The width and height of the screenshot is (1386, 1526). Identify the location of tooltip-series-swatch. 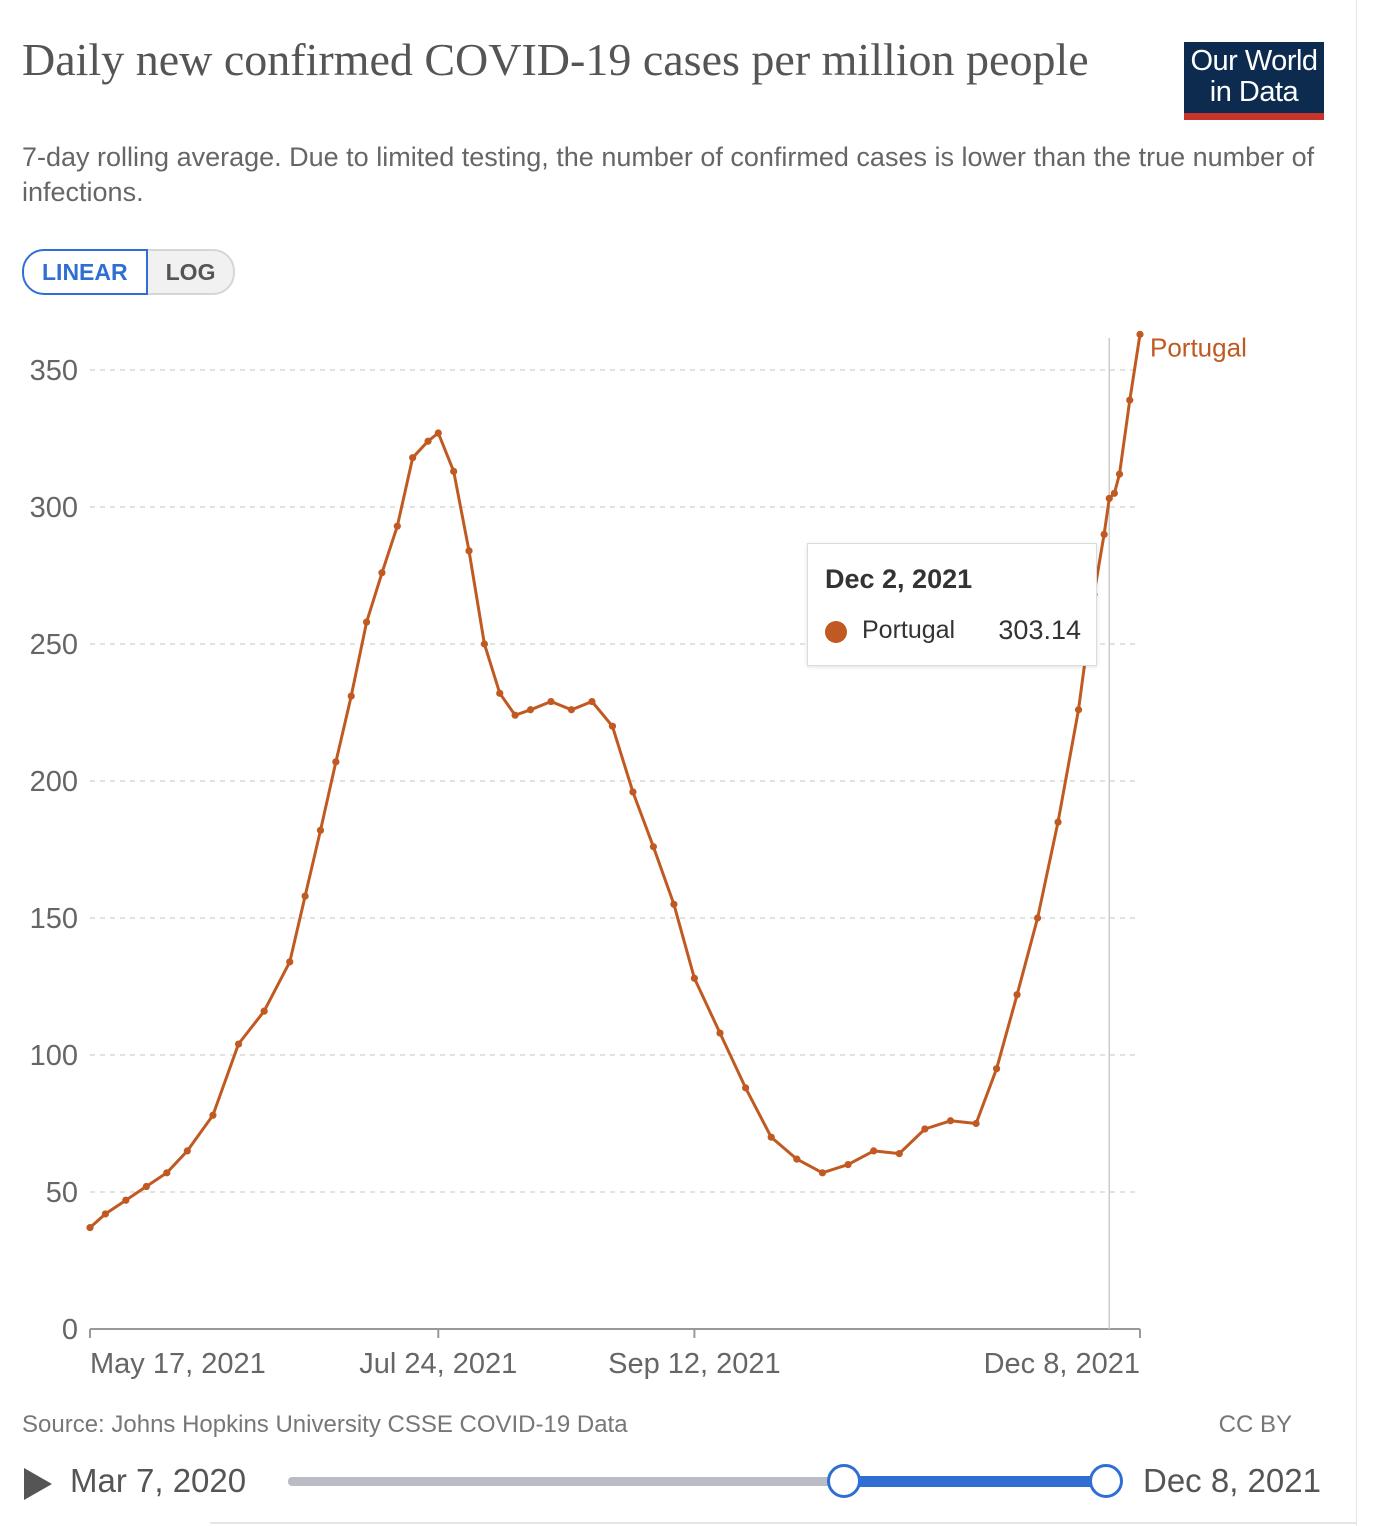
(836, 632).